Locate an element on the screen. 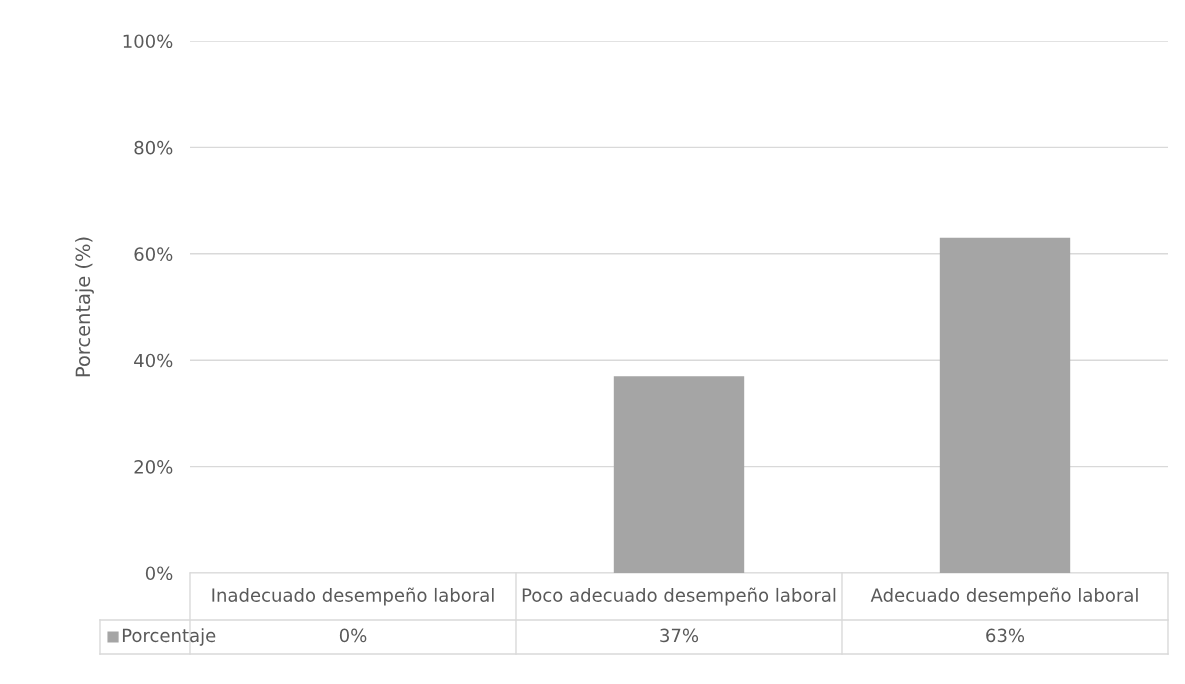  y-tick-label: 60% is located at coordinates (153, 254).